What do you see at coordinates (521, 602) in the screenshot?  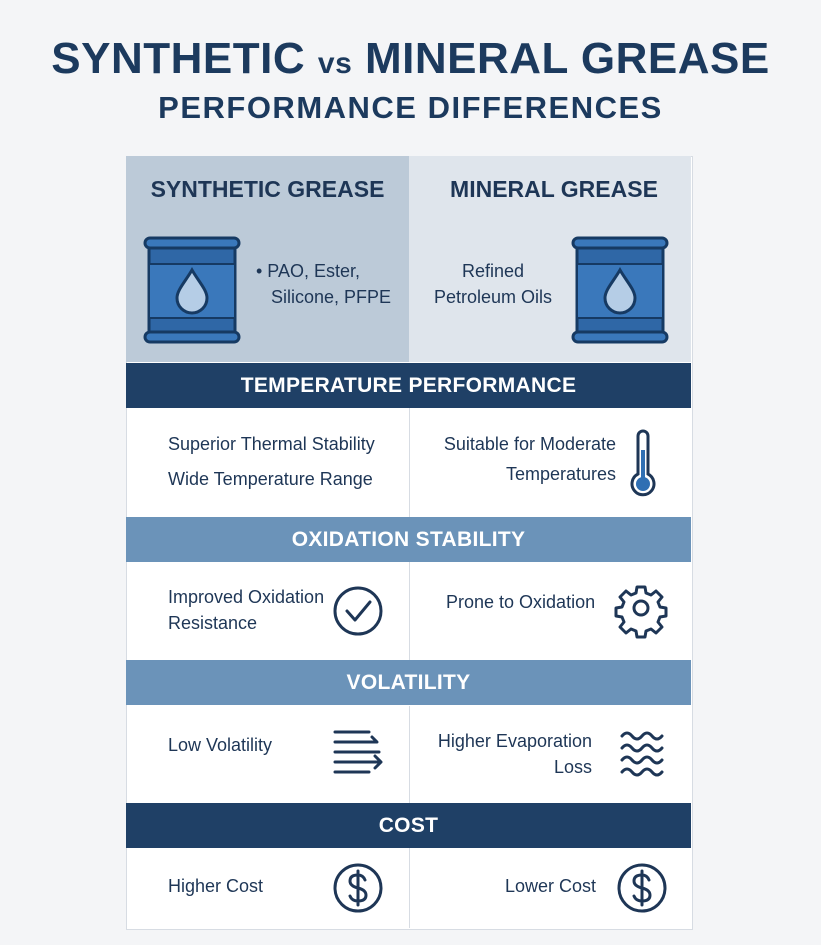 I see `feature-line: Prone to Oxidation` at bounding box center [521, 602].